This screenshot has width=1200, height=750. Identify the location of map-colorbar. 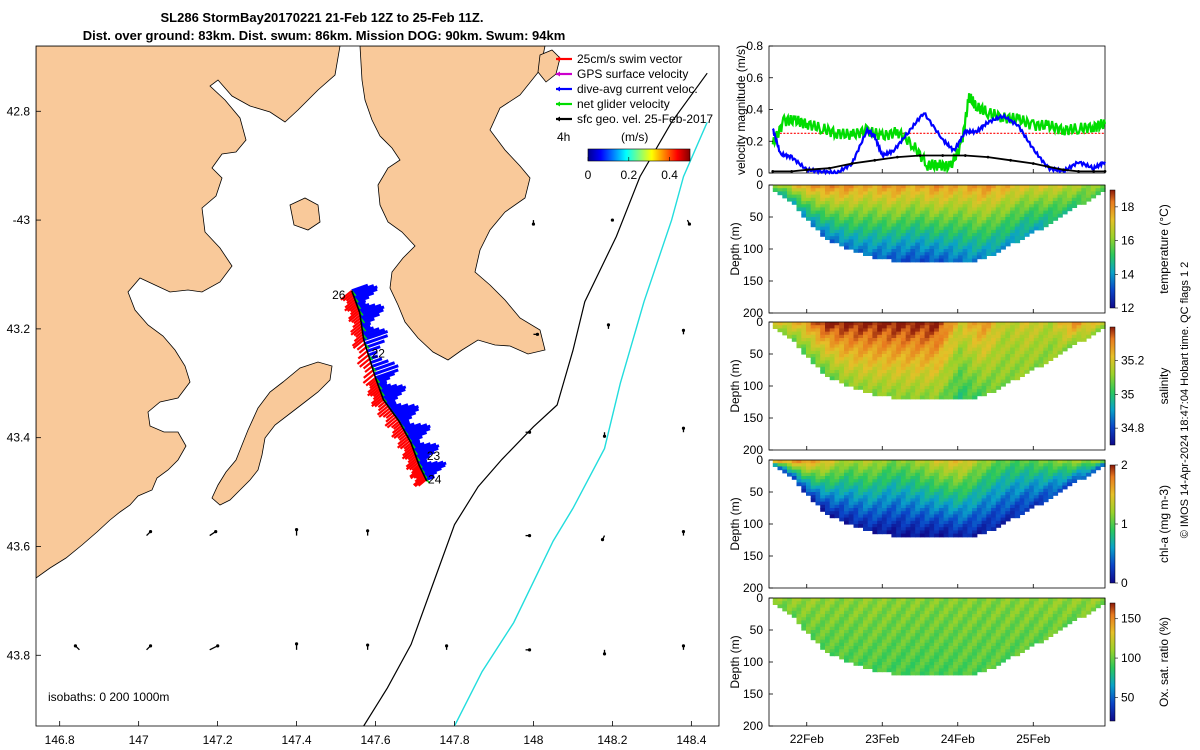
(639, 155).